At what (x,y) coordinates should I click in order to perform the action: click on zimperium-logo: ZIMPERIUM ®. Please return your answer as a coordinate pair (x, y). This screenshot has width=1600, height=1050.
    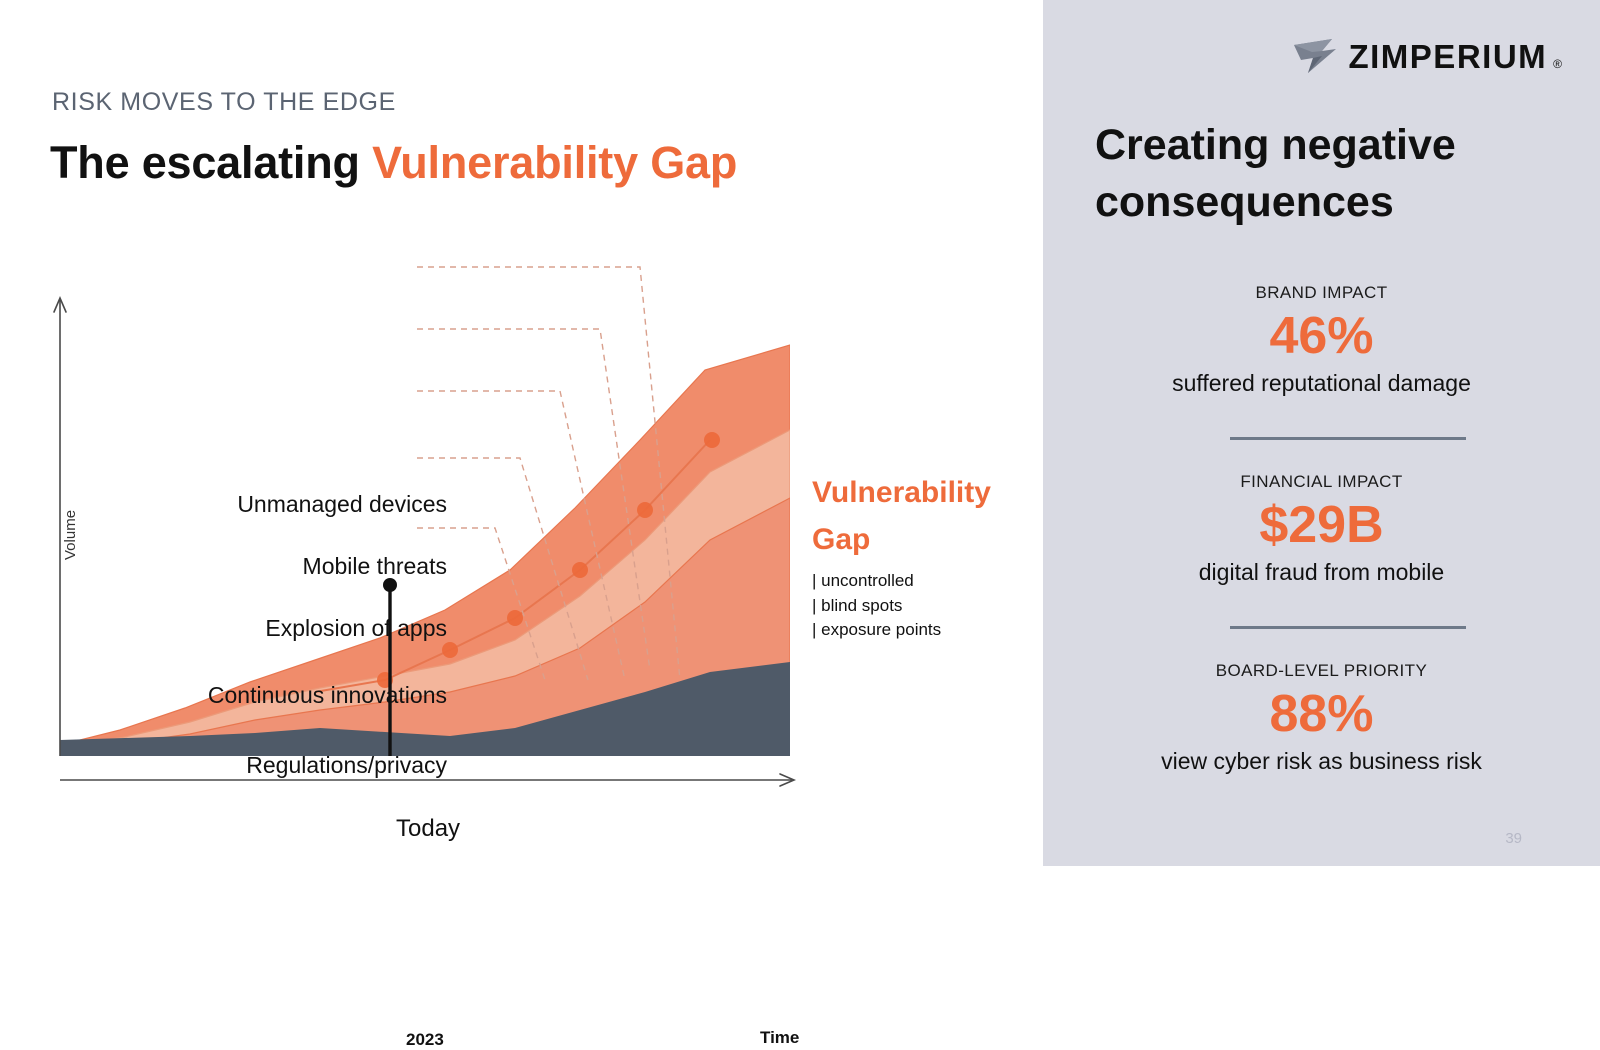
    Looking at the image, I should click on (1427, 56).